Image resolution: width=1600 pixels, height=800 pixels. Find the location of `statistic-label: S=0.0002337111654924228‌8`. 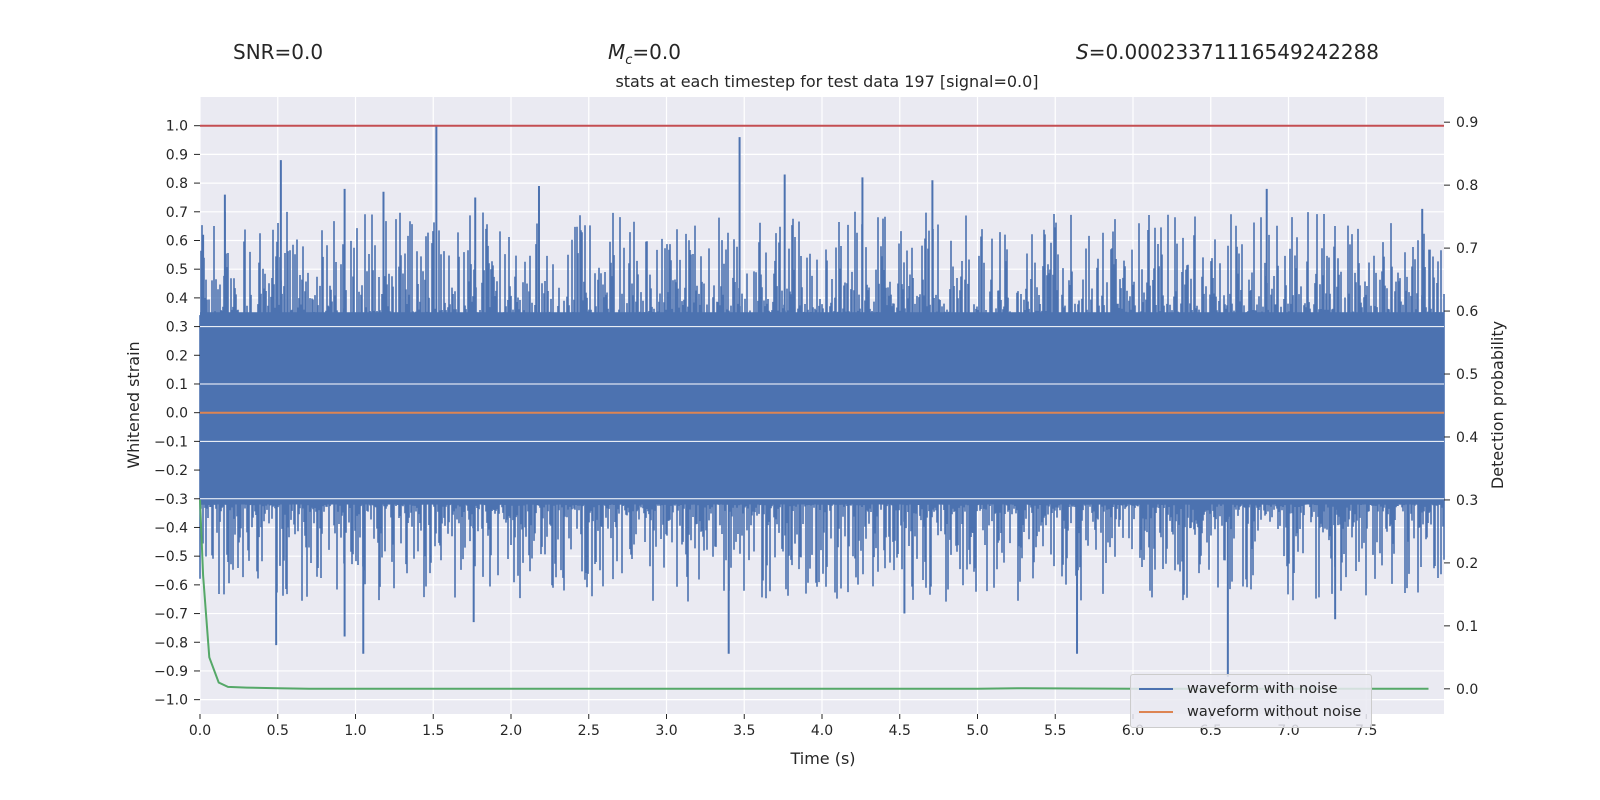

statistic-label: S=0.0002337111654924228‌8 is located at coordinates (1227, 52).